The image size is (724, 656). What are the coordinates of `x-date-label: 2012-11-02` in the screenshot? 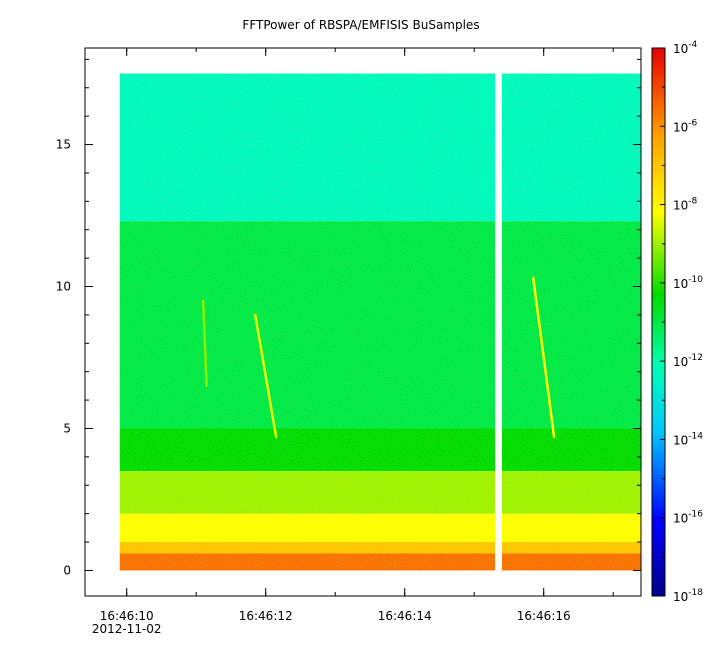 It's located at (127, 629).